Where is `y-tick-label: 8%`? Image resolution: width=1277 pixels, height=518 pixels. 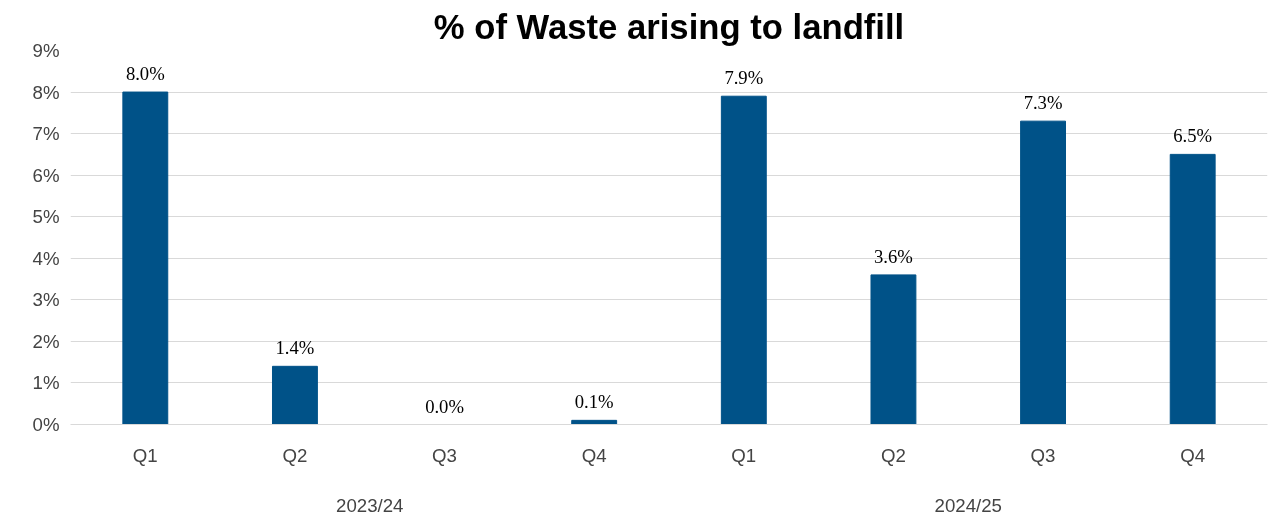 y-tick-label: 8% is located at coordinates (46, 92).